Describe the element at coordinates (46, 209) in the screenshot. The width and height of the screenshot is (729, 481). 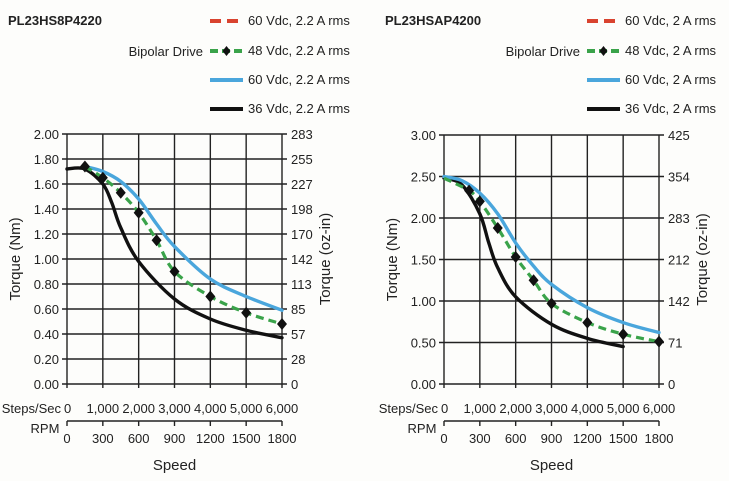
I see `y-tick-label: 1.40` at that location.